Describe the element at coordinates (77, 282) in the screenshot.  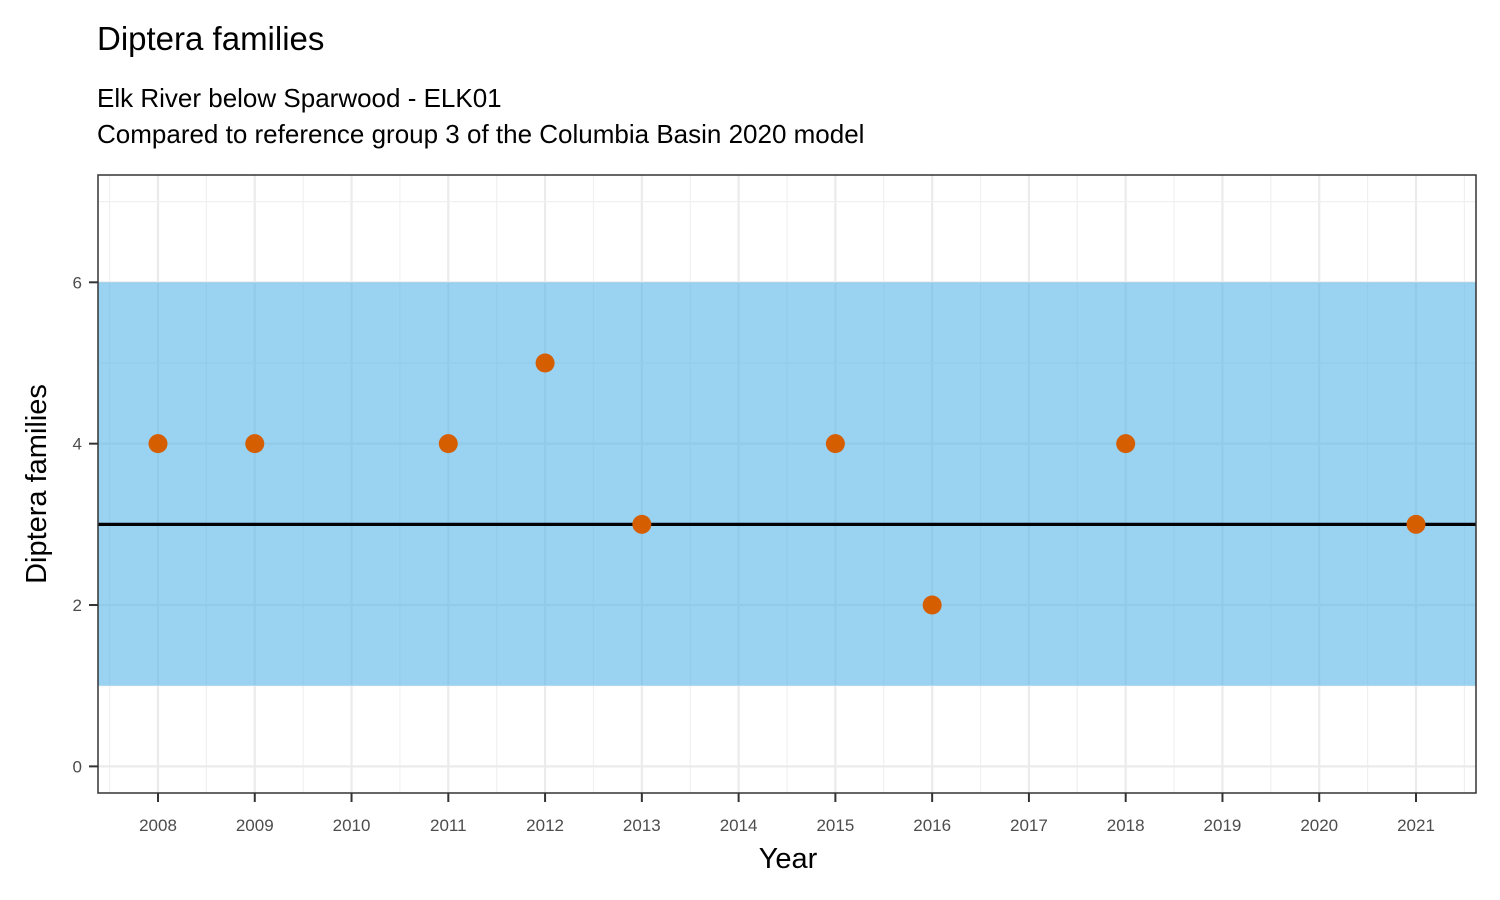
I see `y-tick-label: 6` at that location.